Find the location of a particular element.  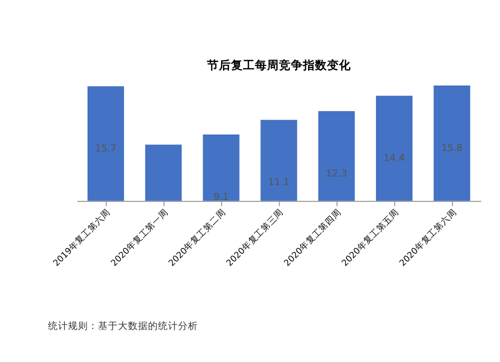

chart-title: 节后复工每周竞争指数变化 is located at coordinates (279, 65).